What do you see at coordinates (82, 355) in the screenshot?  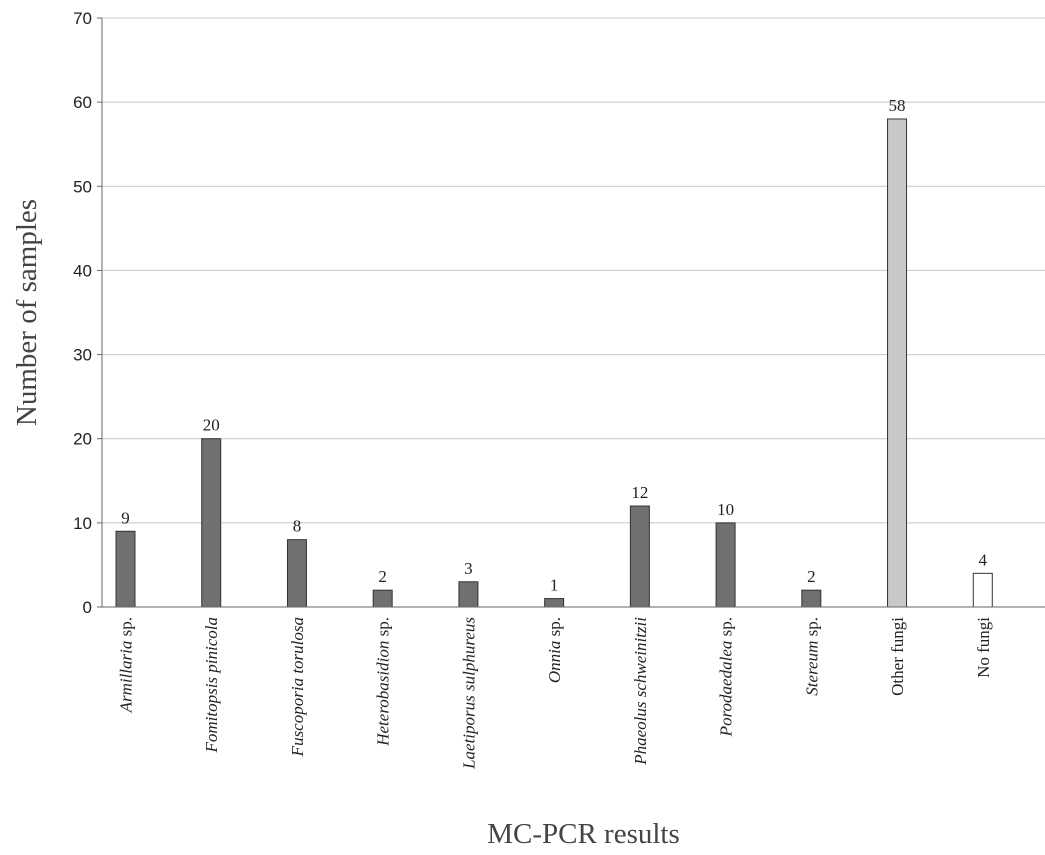 I see `y-tick-label: 30` at bounding box center [82, 355].